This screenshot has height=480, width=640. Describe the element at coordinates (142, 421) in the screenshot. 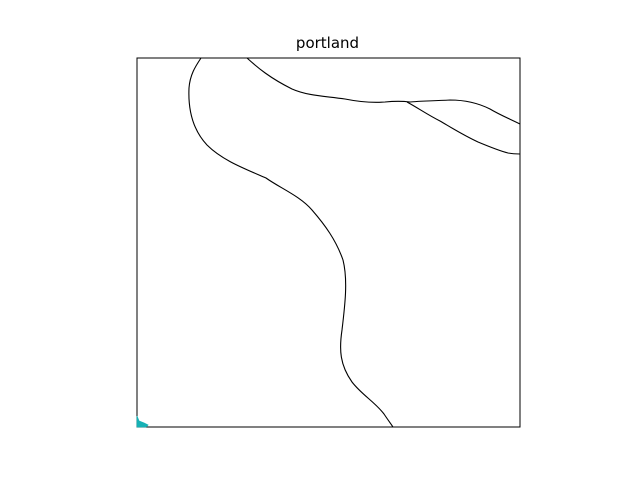

I see `cyan-marker` at that location.